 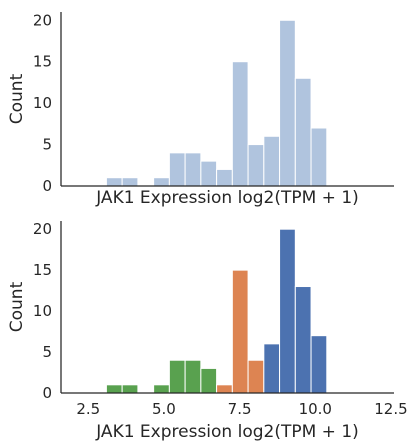 I want to click on bottom-x-tick-label-1: 5.0, so click(x=164, y=409).